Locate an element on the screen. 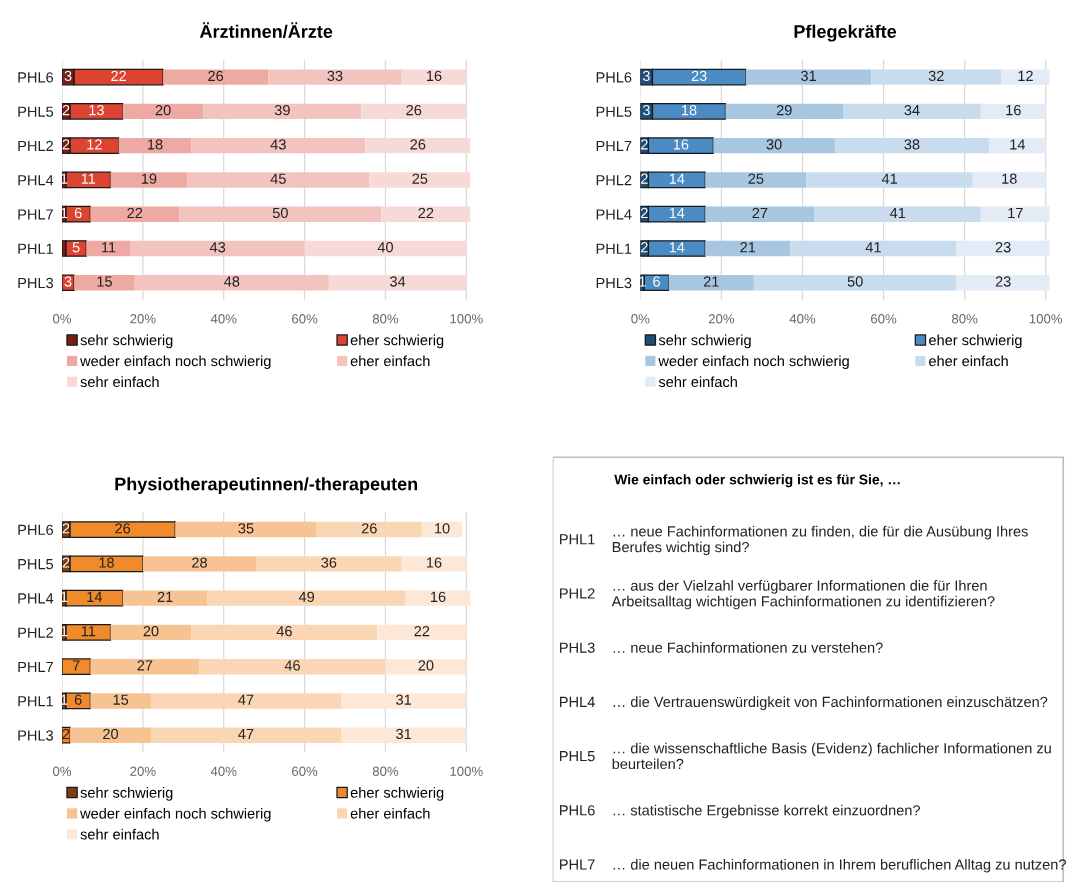 The width and height of the screenshot is (1069, 882). legend-label: sehr schwierig is located at coordinates (126, 341).